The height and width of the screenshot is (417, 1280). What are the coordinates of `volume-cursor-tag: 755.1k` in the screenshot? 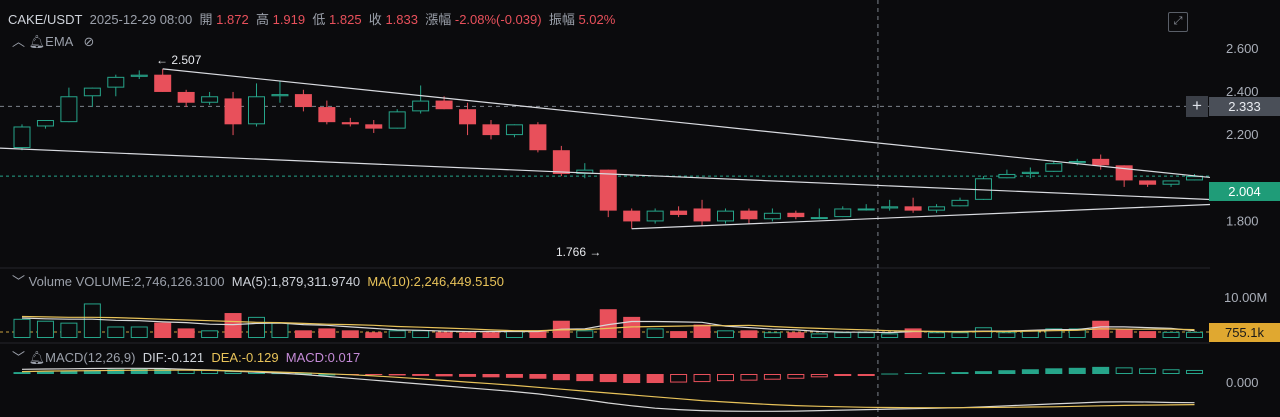 It's located at (1244, 332).